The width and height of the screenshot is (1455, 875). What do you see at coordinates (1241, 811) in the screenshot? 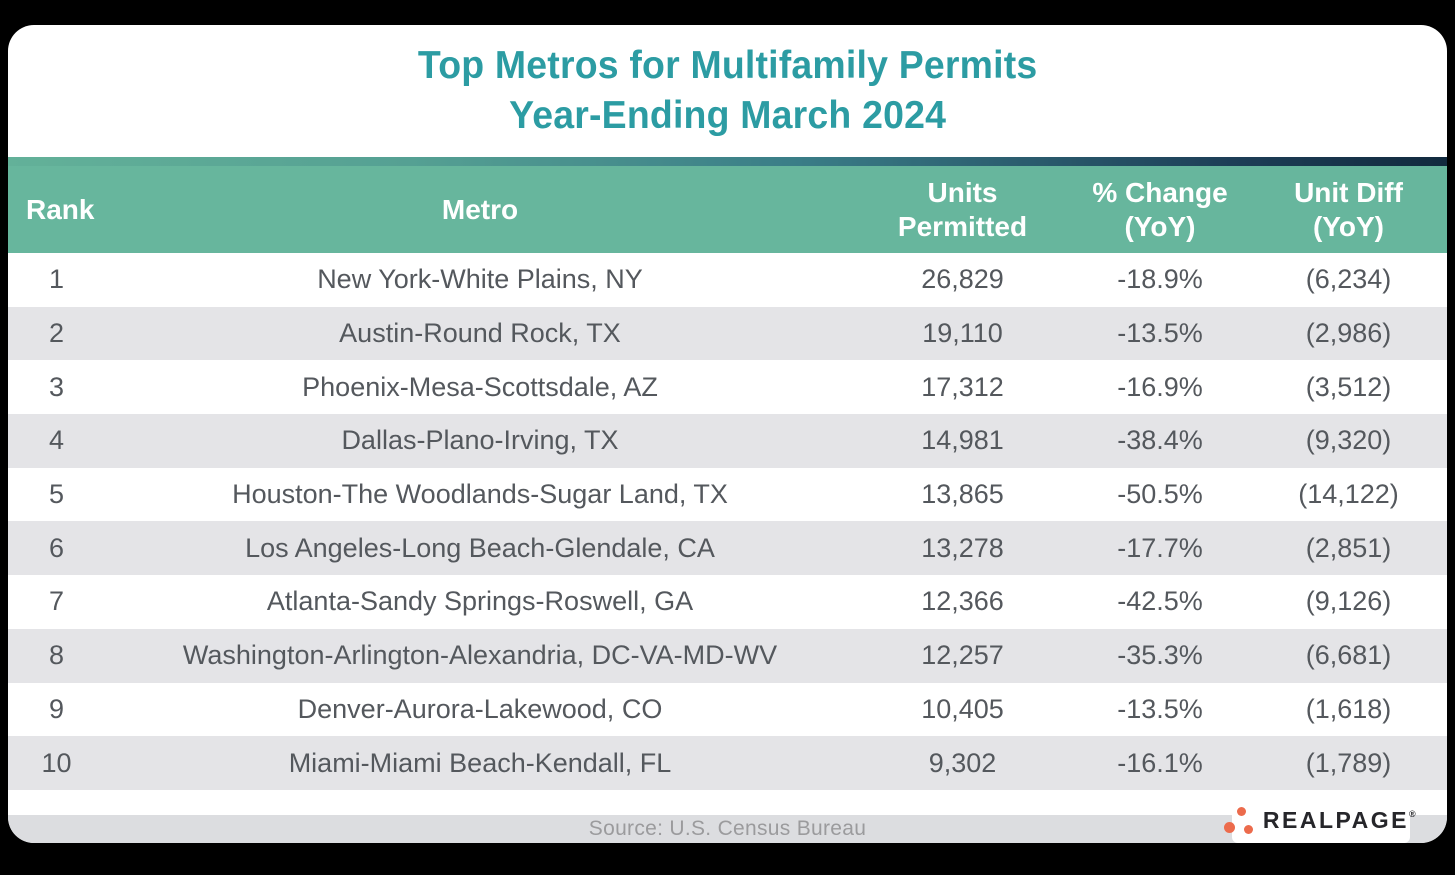
I see `logo-dot-top` at bounding box center [1241, 811].